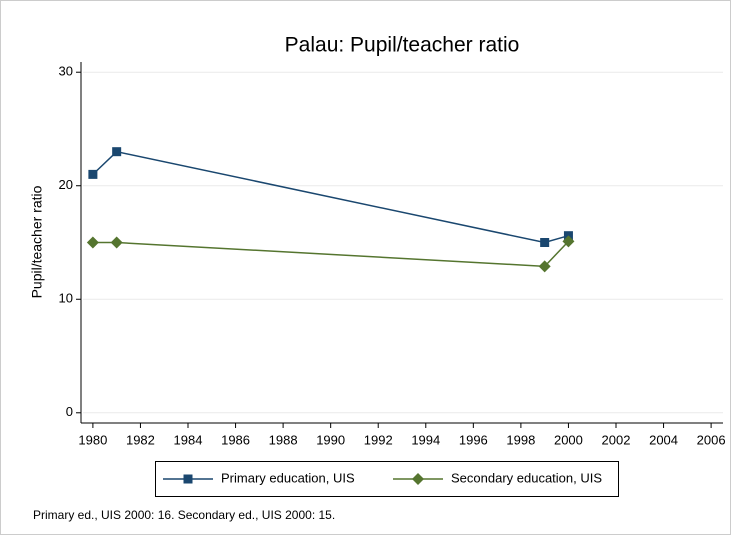  Describe the element at coordinates (520, 439) in the screenshot. I see `x-tick-label: 1998` at that location.